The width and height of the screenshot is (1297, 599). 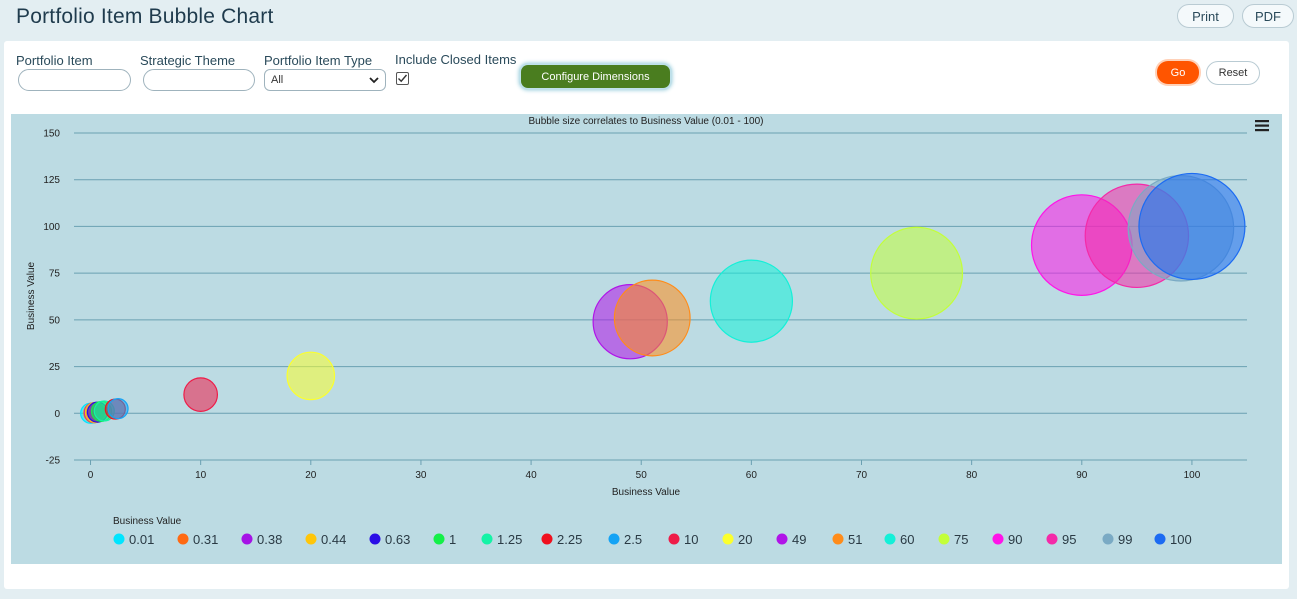 What do you see at coordinates (51, 180) in the screenshot?
I see `y-tick-label: 125` at bounding box center [51, 180].